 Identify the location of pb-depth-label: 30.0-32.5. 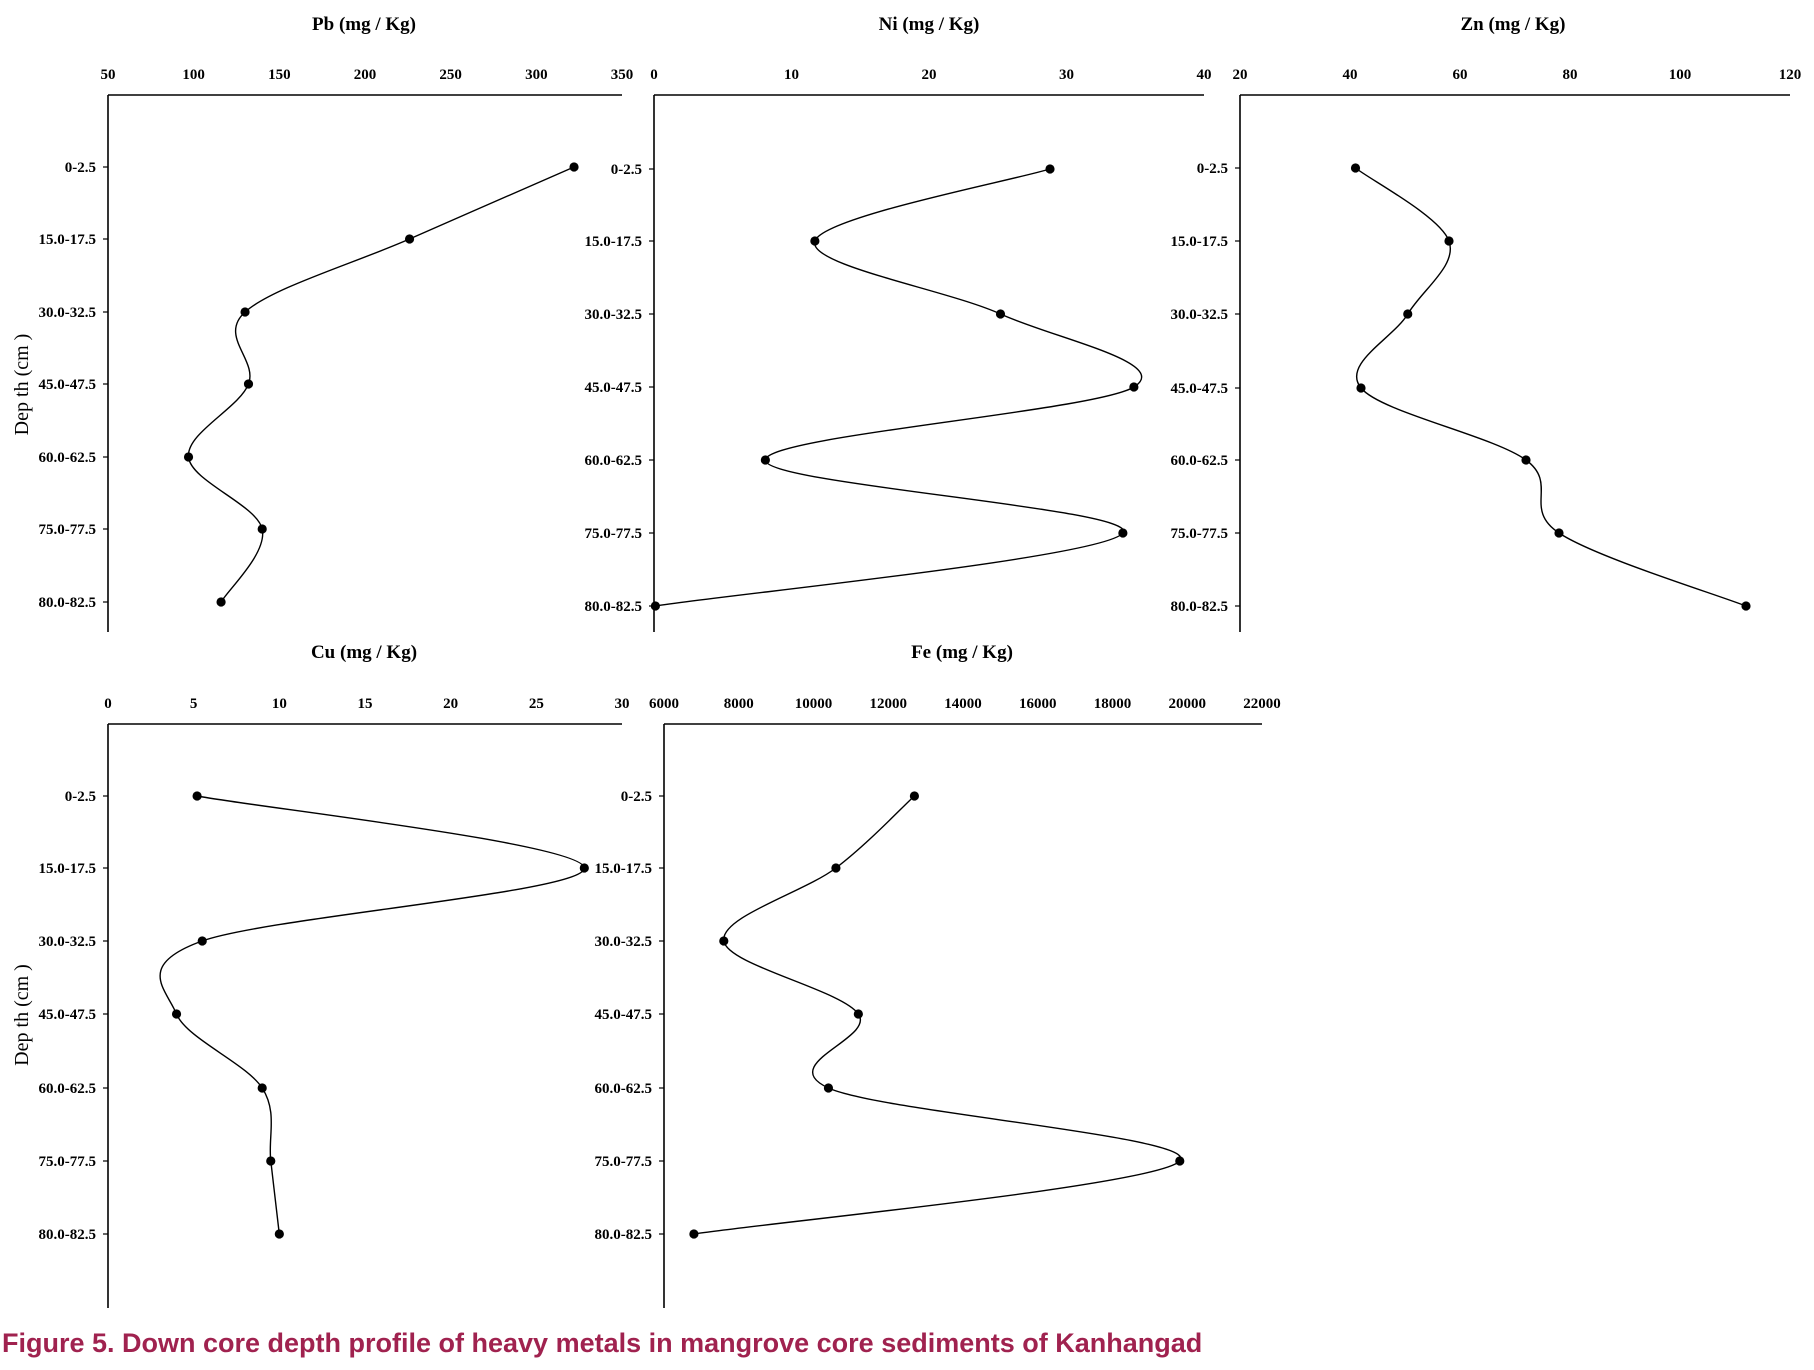
(68, 313).